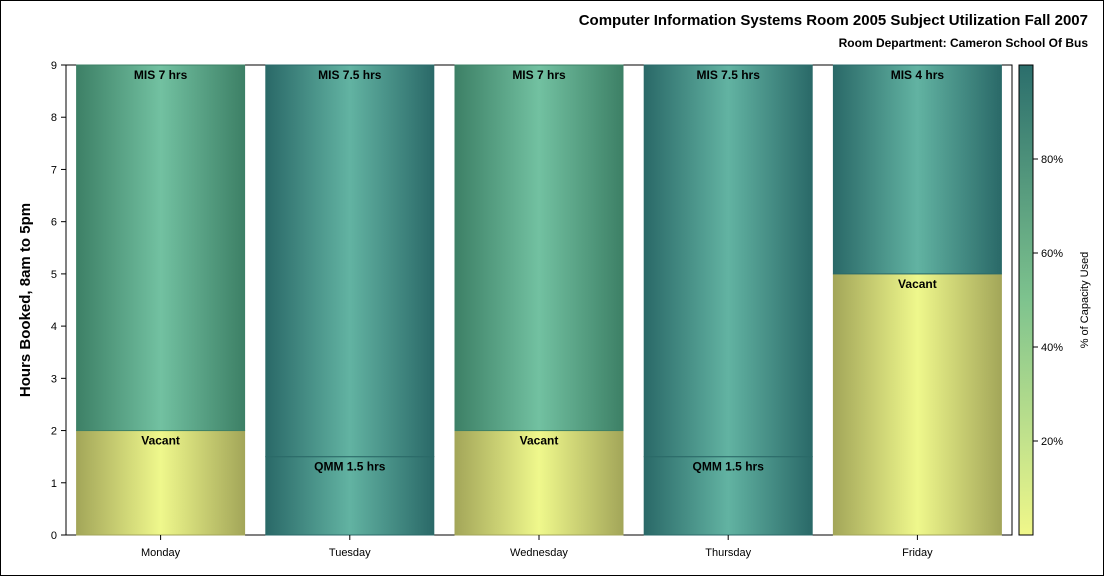  What do you see at coordinates (54, 327) in the screenshot?
I see `y-tick-label: 4` at bounding box center [54, 327].